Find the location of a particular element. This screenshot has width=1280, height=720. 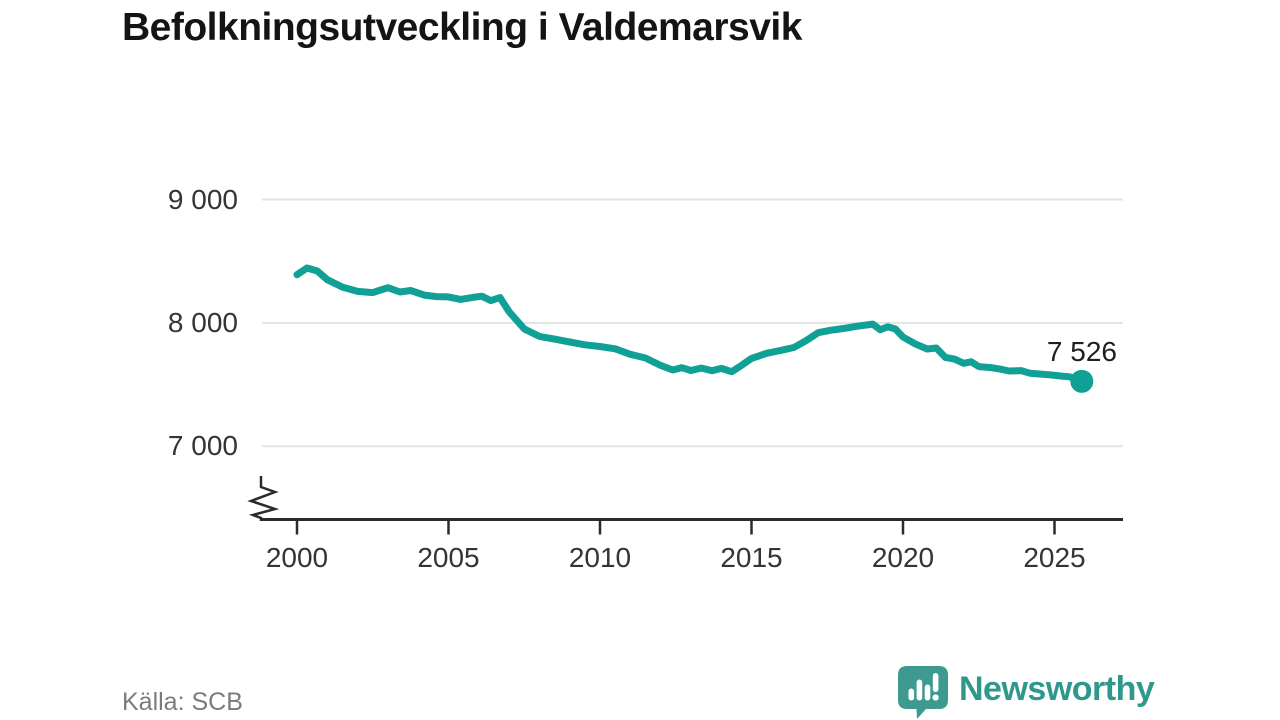

x-tick-label-2020: 2020 is located at coordinates (903, 557).